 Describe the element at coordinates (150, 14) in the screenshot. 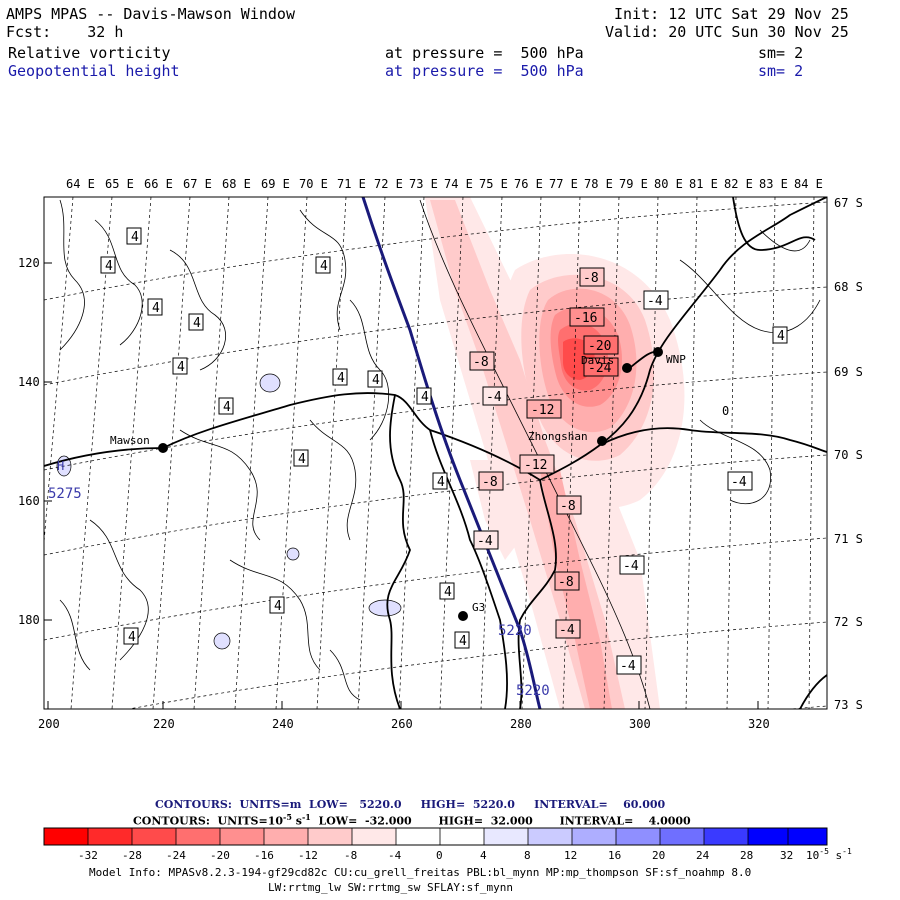

I see `map-title: AMPS MPAS -- Davis-Mawson Window` at that location.